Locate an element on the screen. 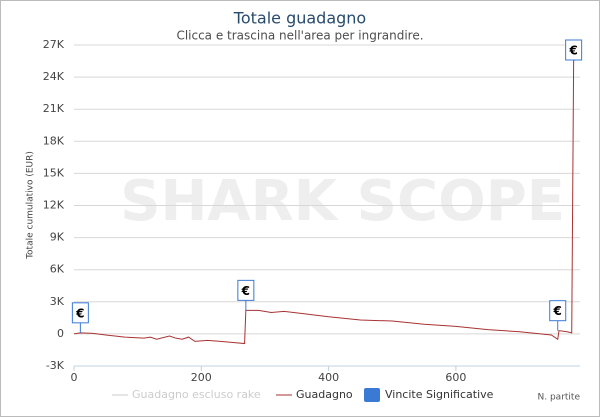 This screenshot has width=600, height=417. chart-title: Totale guadagno is located at coordinates (299, 18).